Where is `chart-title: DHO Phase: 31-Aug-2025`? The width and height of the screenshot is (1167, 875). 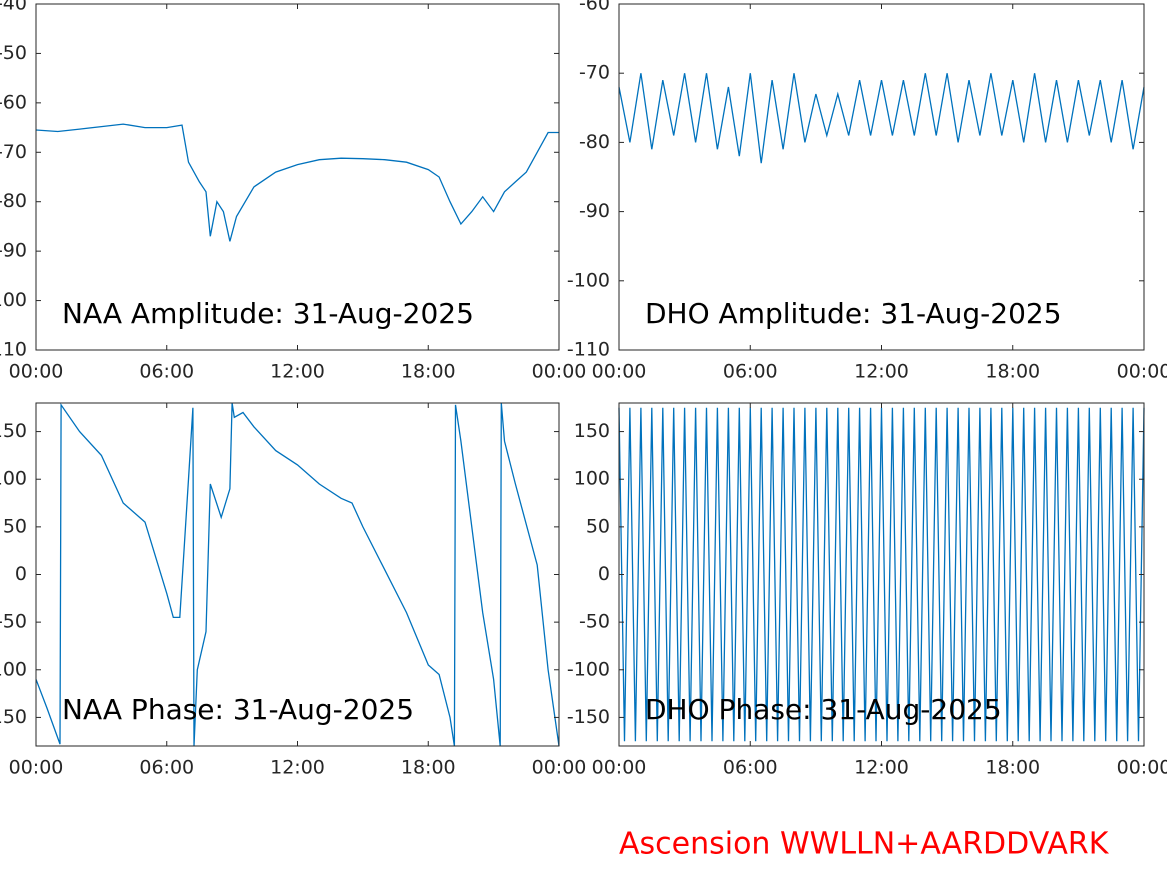 chart-title: DHO Phase: 31-Aug-2025 is located at coordinates (823, 709).